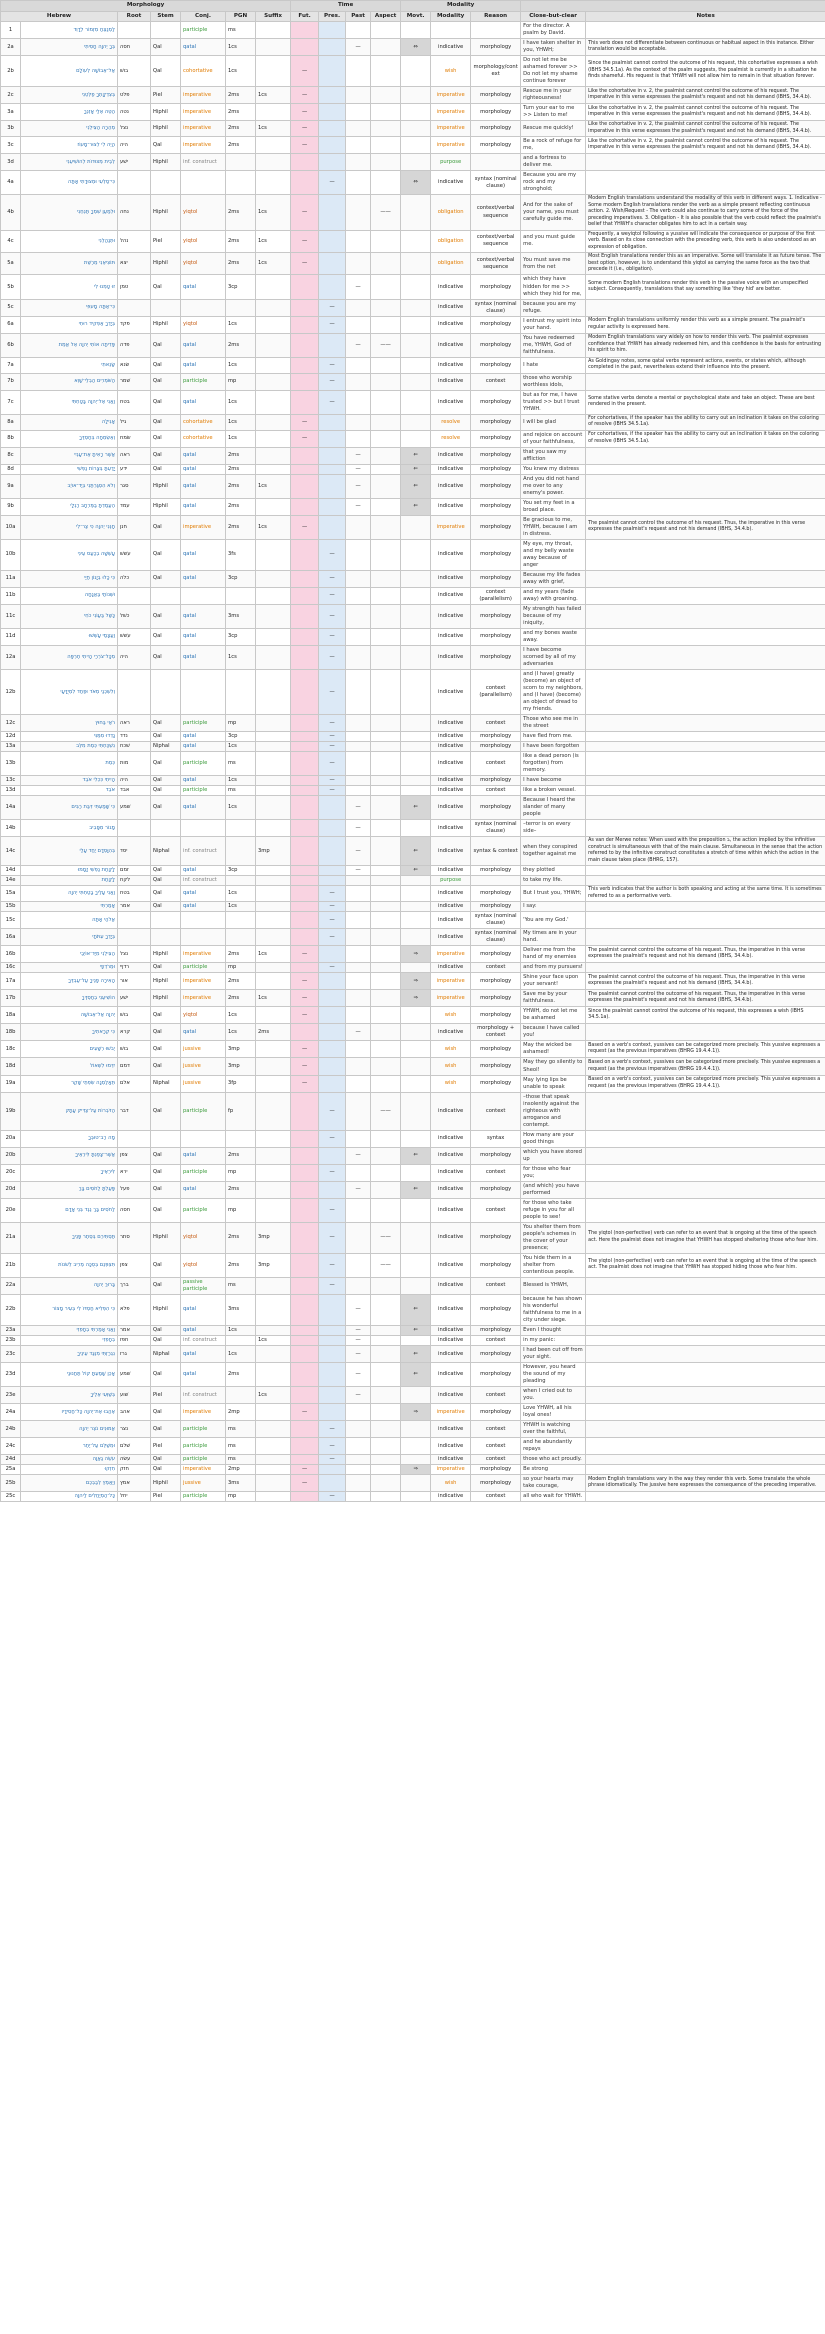  What do you see at coordinates (69, 1083) in the screenshot?
I see `hebrew: תֵּאָלַמְנָה שִׂפְתֵי שָׁקֶר` at bounding box center [69, 1083].